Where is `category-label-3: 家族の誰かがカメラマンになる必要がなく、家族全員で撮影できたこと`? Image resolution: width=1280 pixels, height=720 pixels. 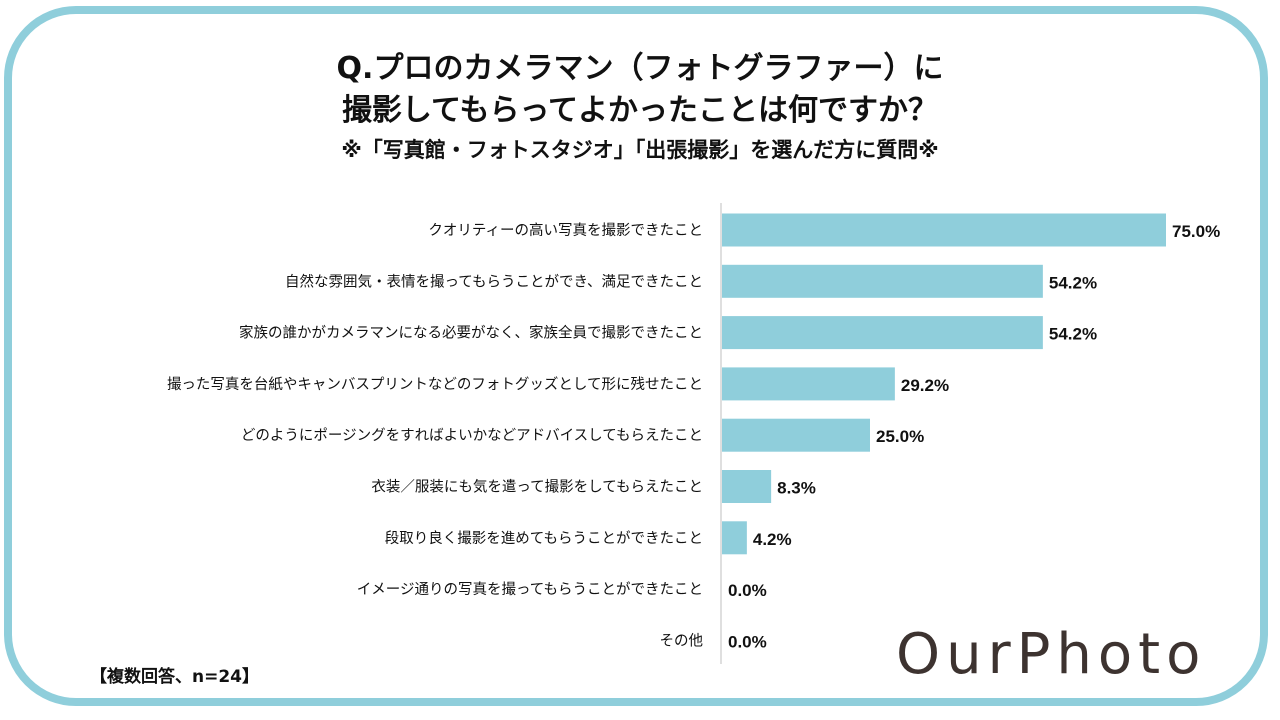
category-label-3: 家族の誰かがカメラマンになる必要がなく、家族全員で撮影できたこと is located at coordinates (471, 333).